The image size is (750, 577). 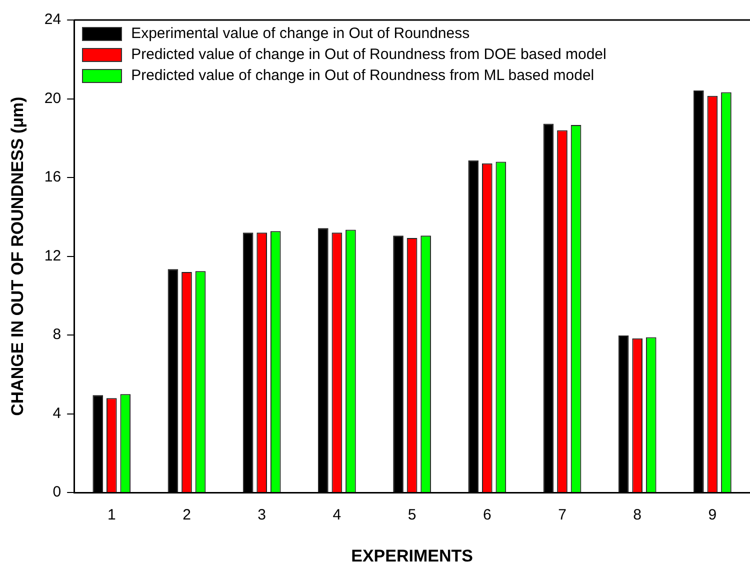 I want to click on x-axis-title: EXPERIMENTS, so click(x=412, y=556).